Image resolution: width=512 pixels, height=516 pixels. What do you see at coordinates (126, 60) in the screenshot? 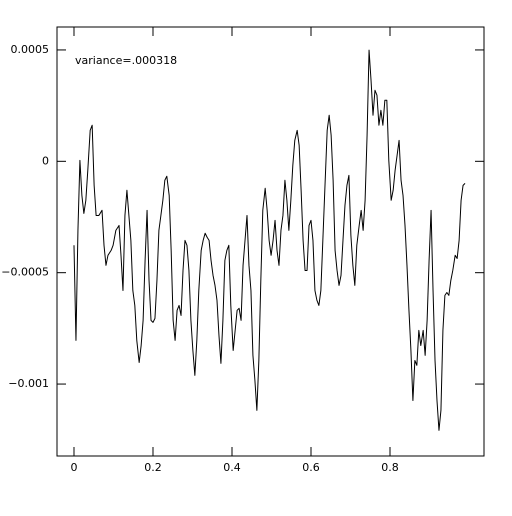
I see `annotation: variance=.000318` at bounding box center [126, 60].